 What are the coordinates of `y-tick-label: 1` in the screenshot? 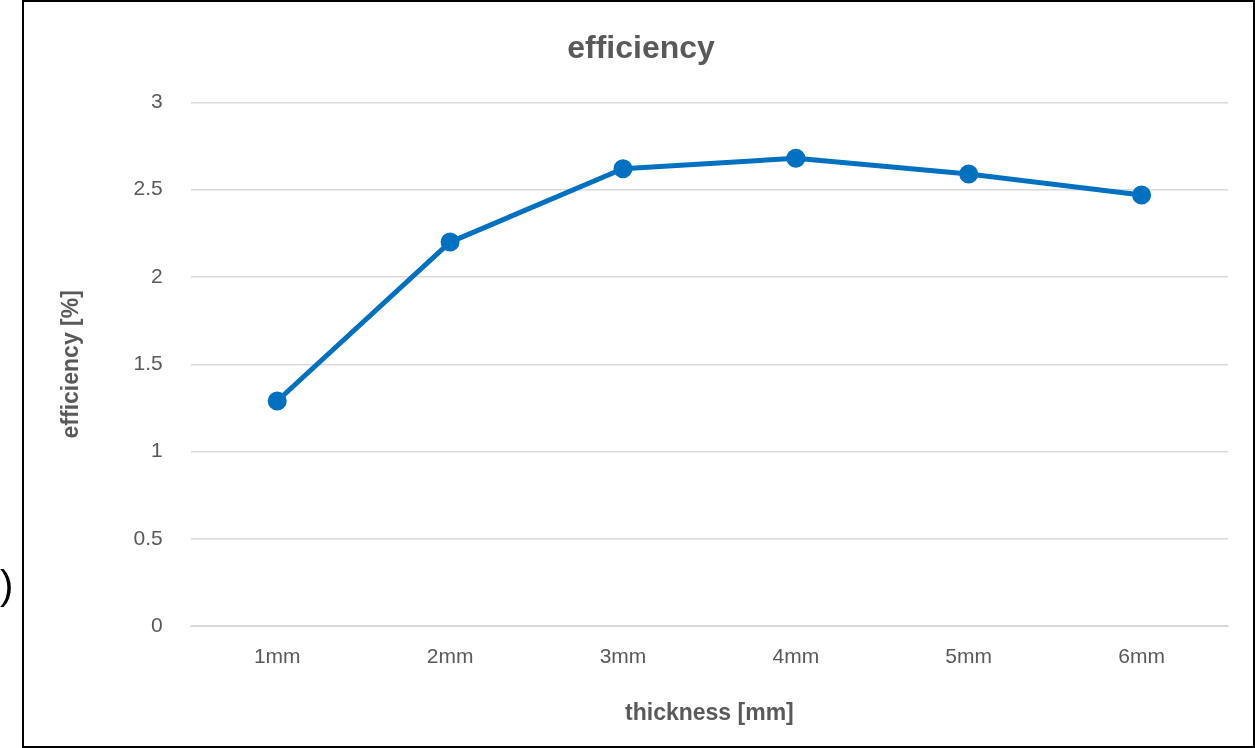 It's located at (157, 450).